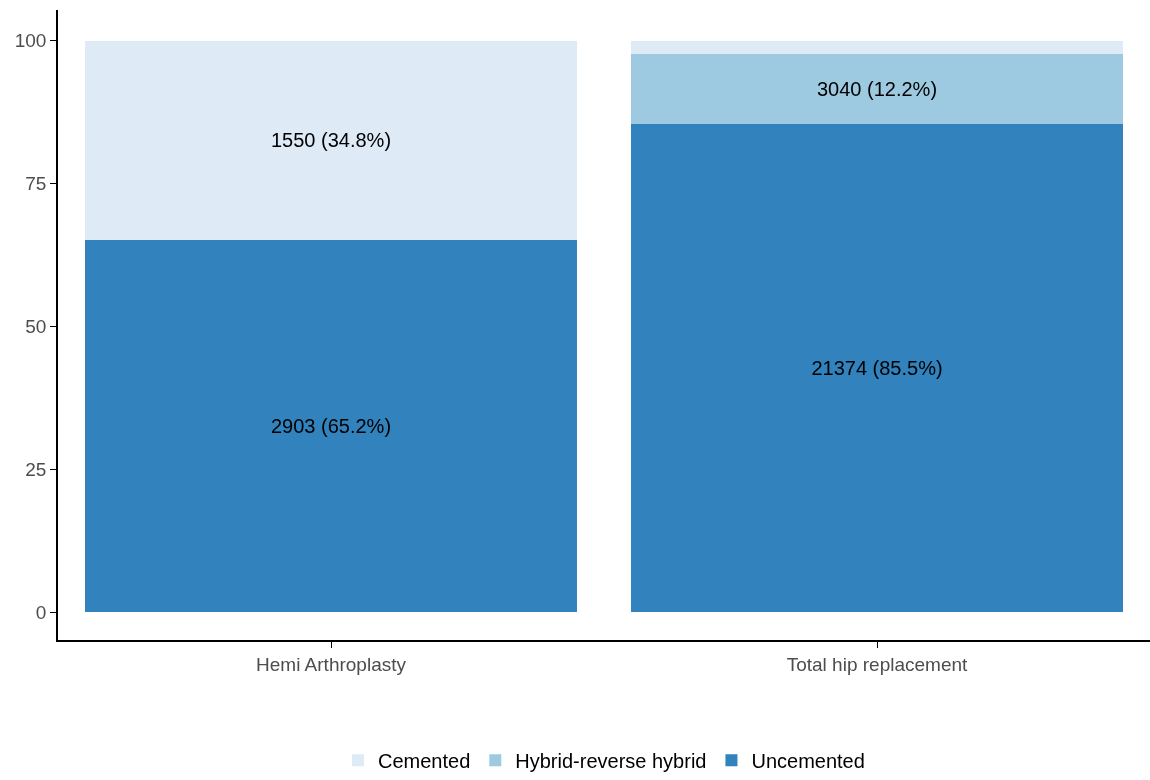 The width and height of the screenshot is (1150, 780). I want to click on y-tick-label: 75, so click(36, 184).